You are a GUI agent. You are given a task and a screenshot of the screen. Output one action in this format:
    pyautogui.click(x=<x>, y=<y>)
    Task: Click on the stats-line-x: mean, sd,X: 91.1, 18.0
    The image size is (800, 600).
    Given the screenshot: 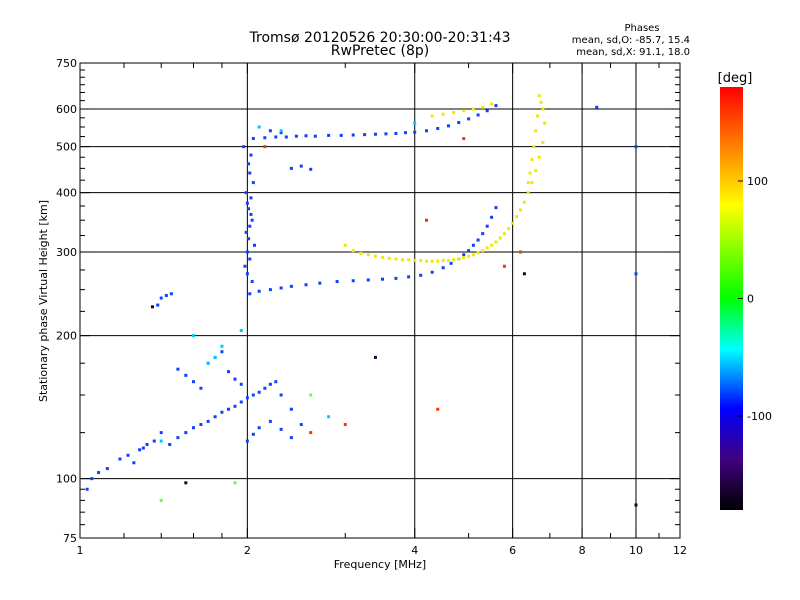 What is the action you would take?
    pyautogui.click(x=633, y=52)
    